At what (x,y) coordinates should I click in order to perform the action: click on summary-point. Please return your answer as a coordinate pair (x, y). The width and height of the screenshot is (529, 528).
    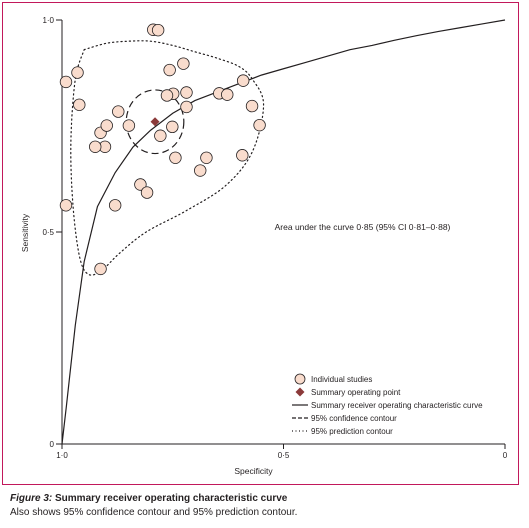
    Looking at the image, I should click on (155, 122).